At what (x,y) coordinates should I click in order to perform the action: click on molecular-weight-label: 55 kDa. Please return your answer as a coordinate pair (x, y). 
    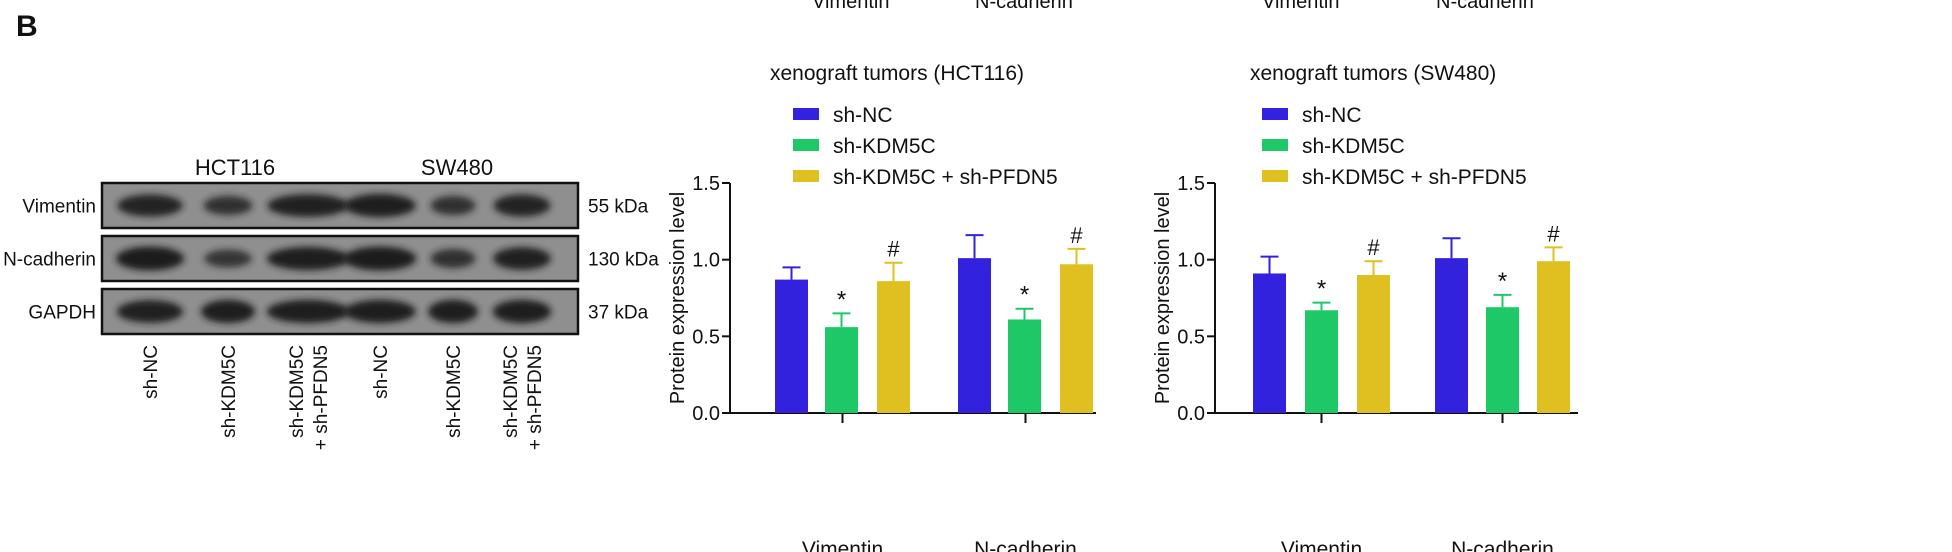
    Looking at the image, I should click on (618, 207).